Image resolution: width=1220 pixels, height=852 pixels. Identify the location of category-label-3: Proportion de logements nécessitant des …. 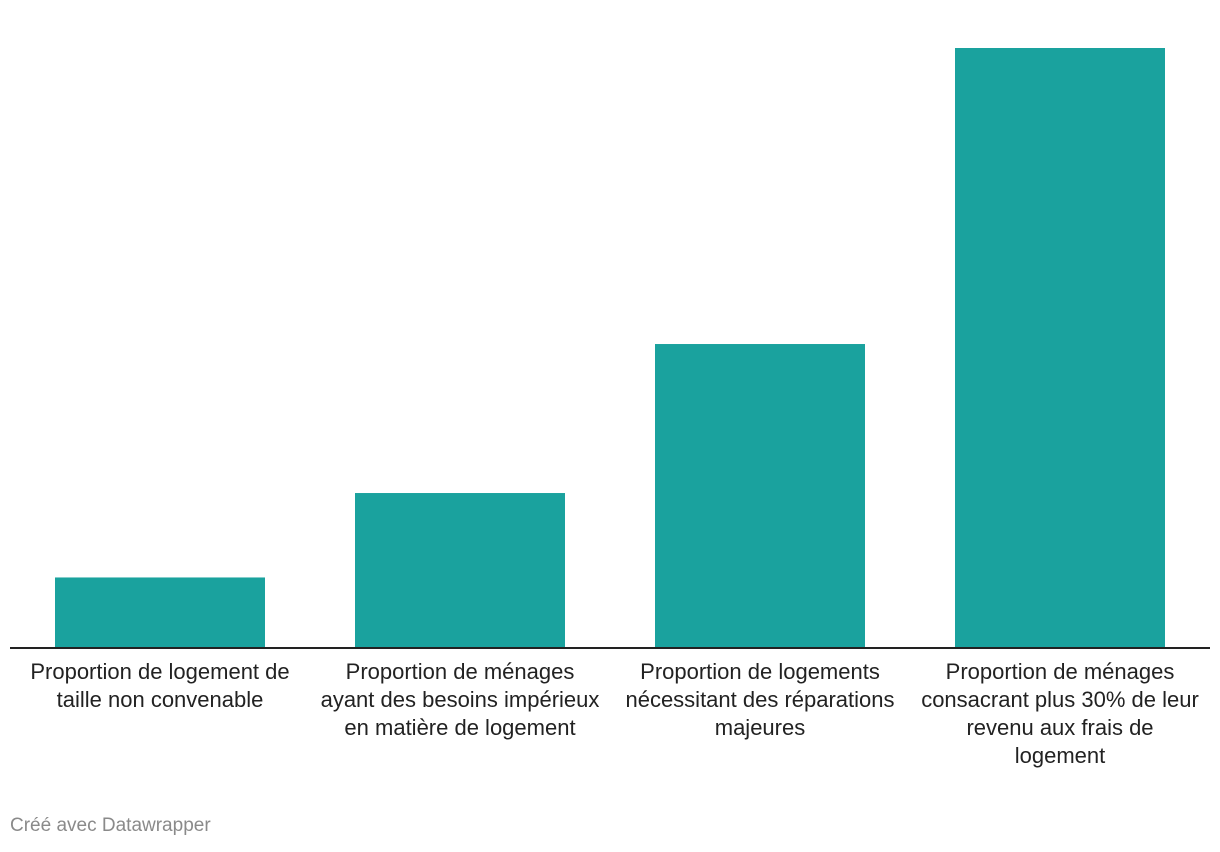
(760, 699).